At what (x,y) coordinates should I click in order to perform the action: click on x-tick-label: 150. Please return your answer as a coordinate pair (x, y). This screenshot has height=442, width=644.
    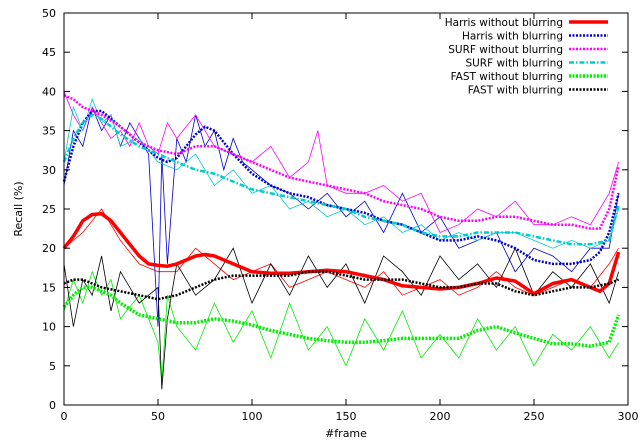
    Looking at the image, I should click on (346, 416).